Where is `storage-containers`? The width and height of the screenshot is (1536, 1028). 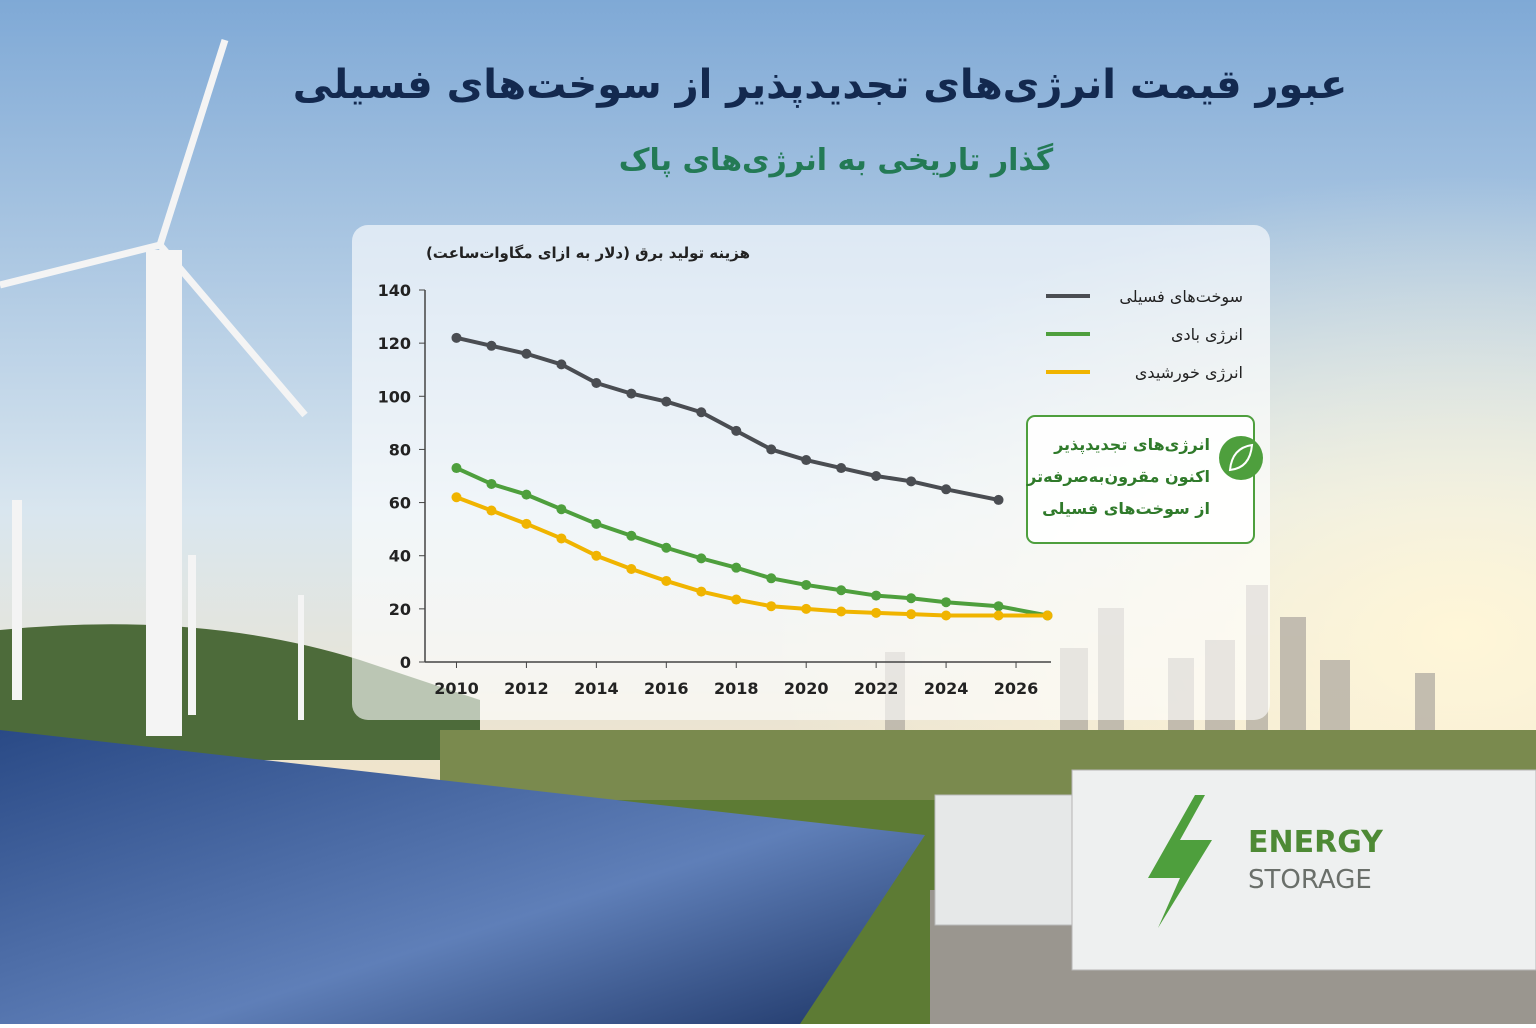 storage-containers is located at coordinates (1235, 870).